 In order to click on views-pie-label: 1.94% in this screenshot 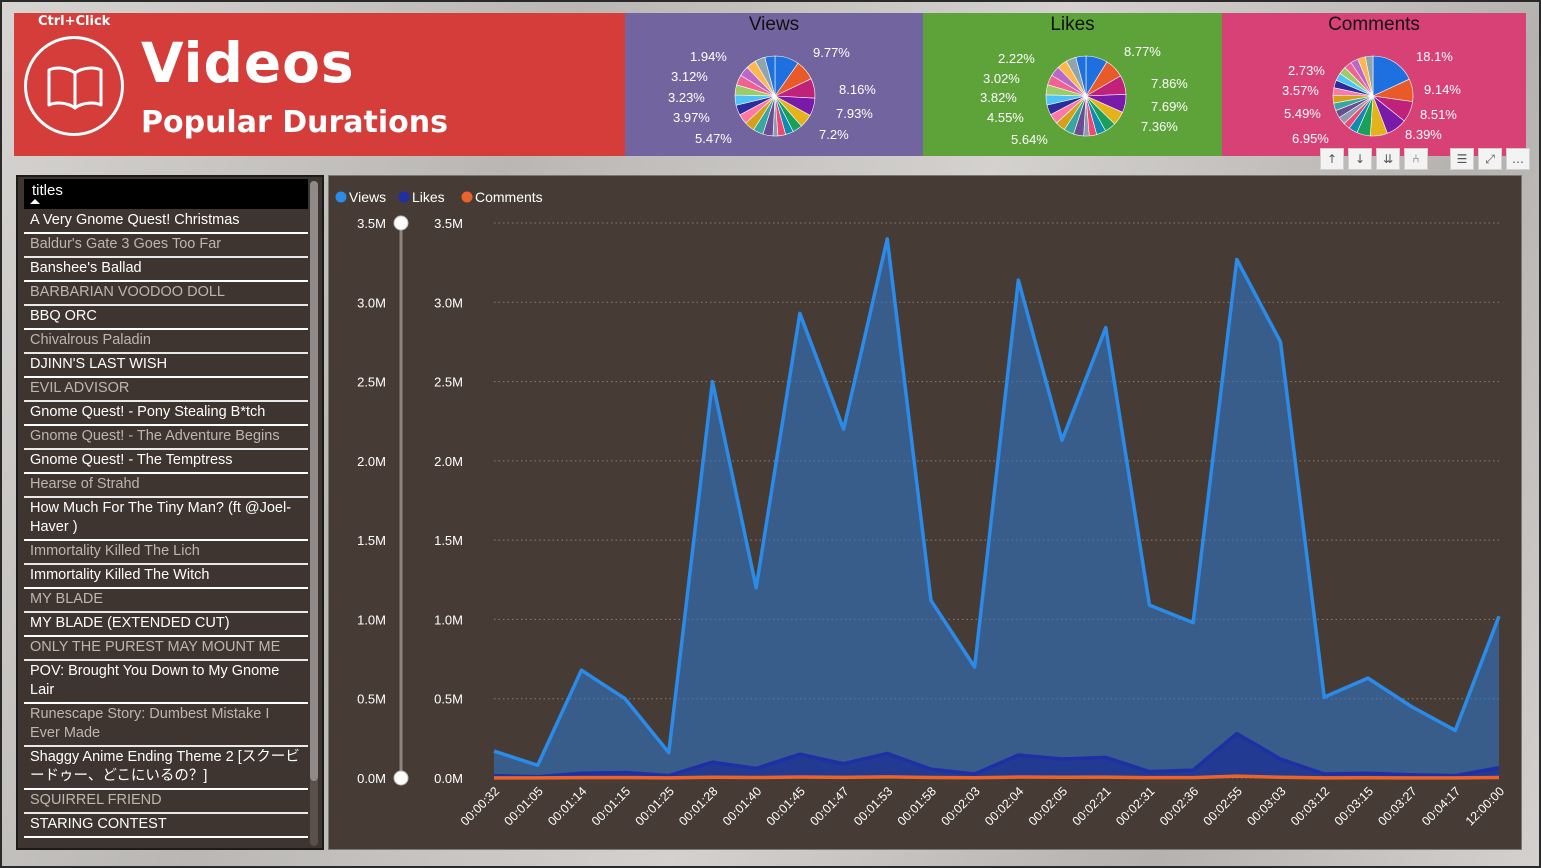, I will do `click(708, 56)`.